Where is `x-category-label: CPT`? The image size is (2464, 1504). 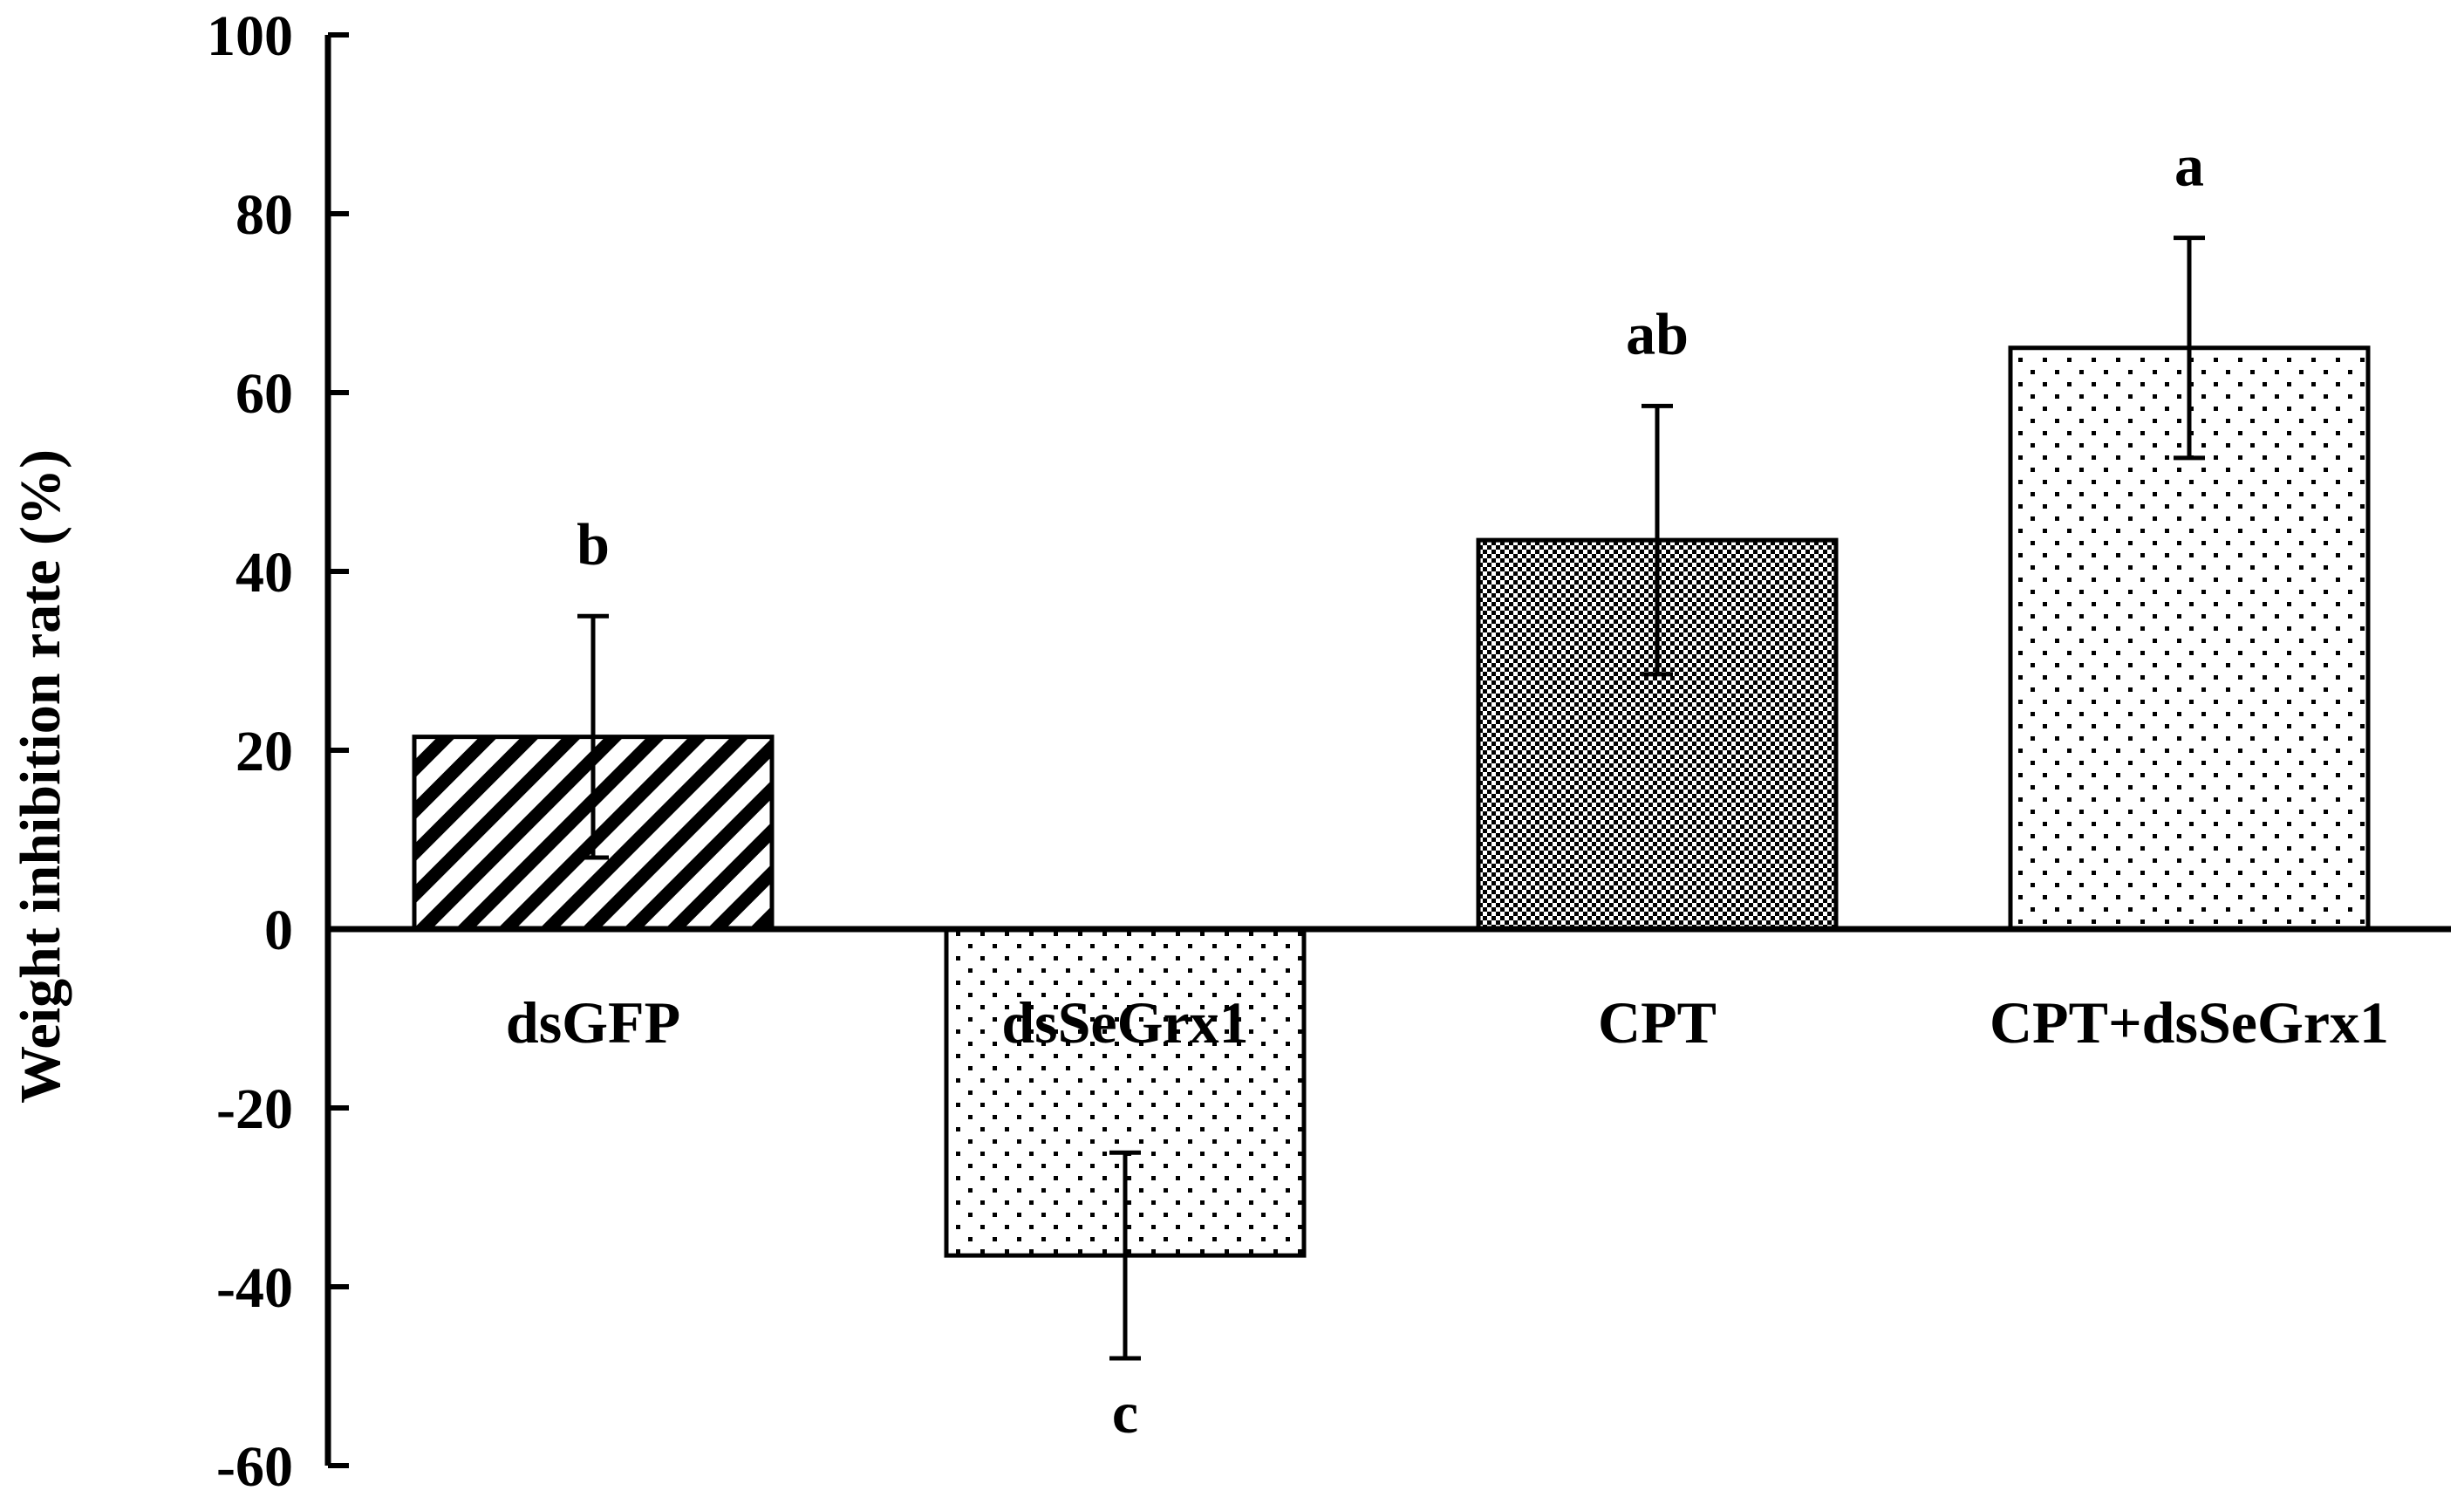 x-category-label: CPT is located at coordinates (1657, 1022).